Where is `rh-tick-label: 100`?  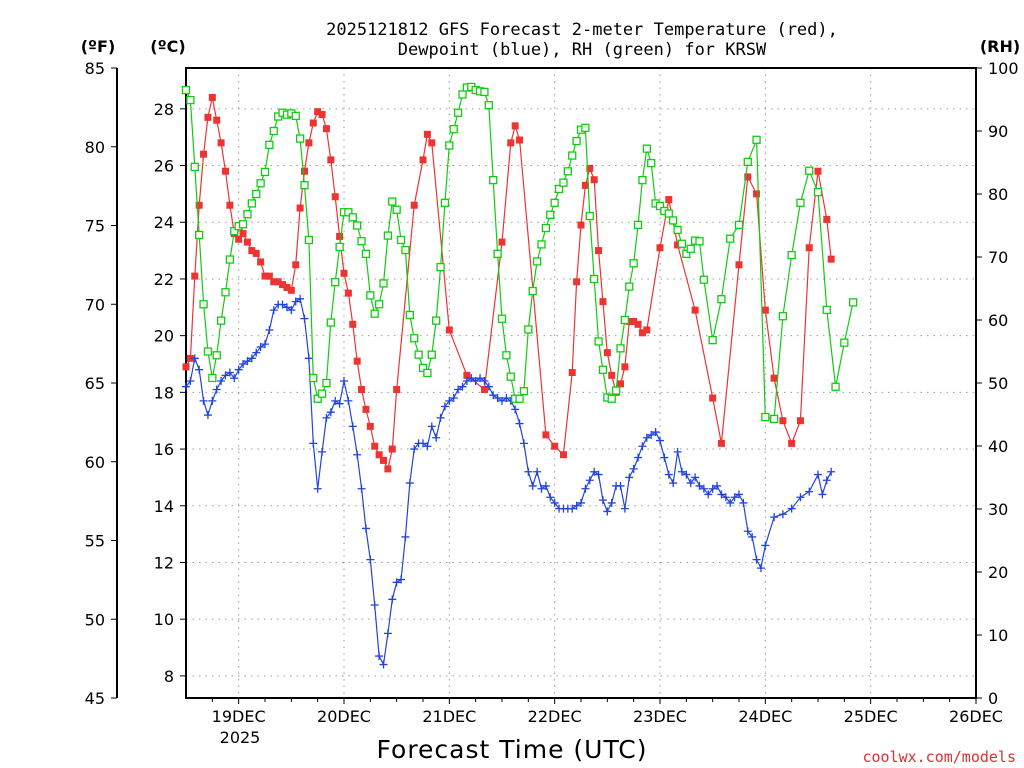 rh-tick-label: 100 is located at coordinates (1003, 68).